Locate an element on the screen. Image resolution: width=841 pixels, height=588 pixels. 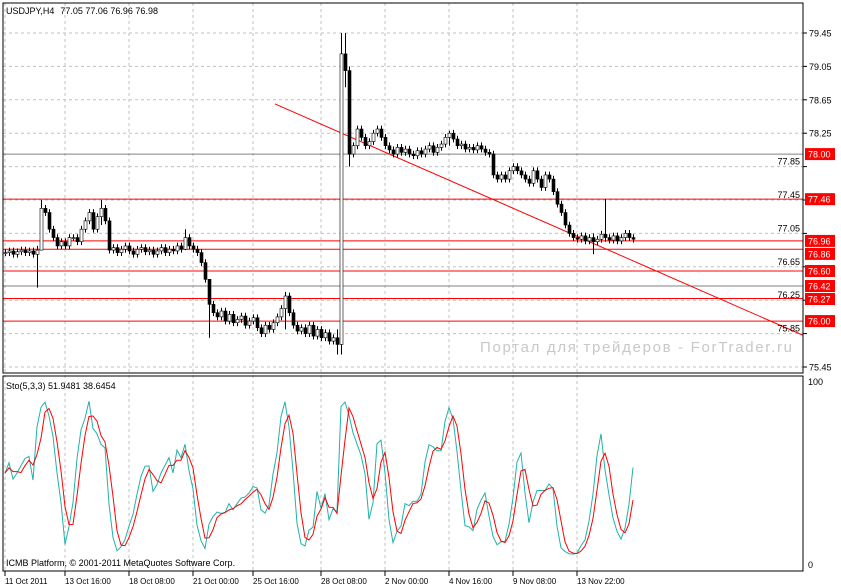
time-tick-label: 28 Oct 08:00 is located at coordinates (344, 581).